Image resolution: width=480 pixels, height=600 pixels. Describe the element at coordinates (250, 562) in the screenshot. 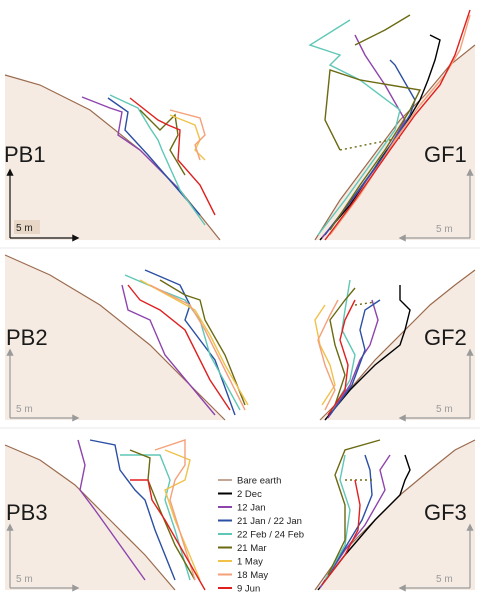

I see `legend-label: 1 May` at that location.